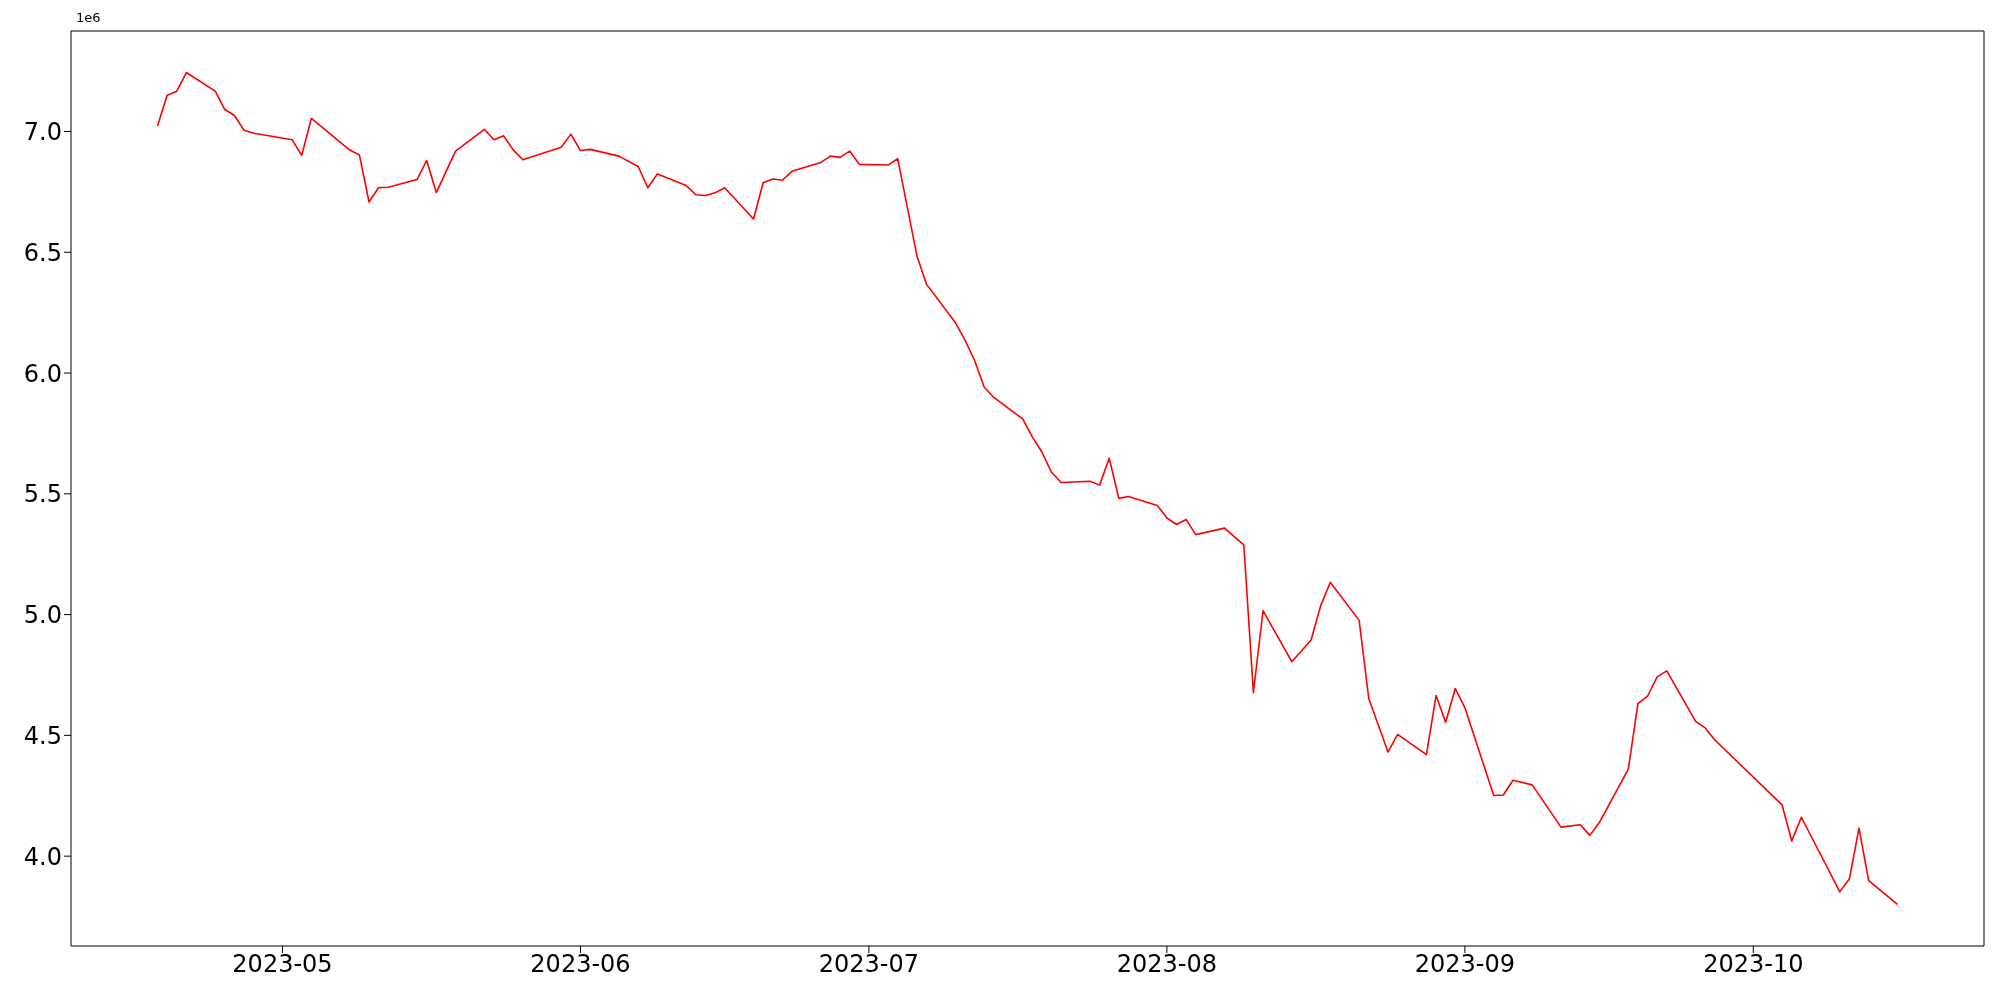  Describe the element at coordinates (42, 252) in the screenshot. I see `y-tick-label: 6.5` at that location.